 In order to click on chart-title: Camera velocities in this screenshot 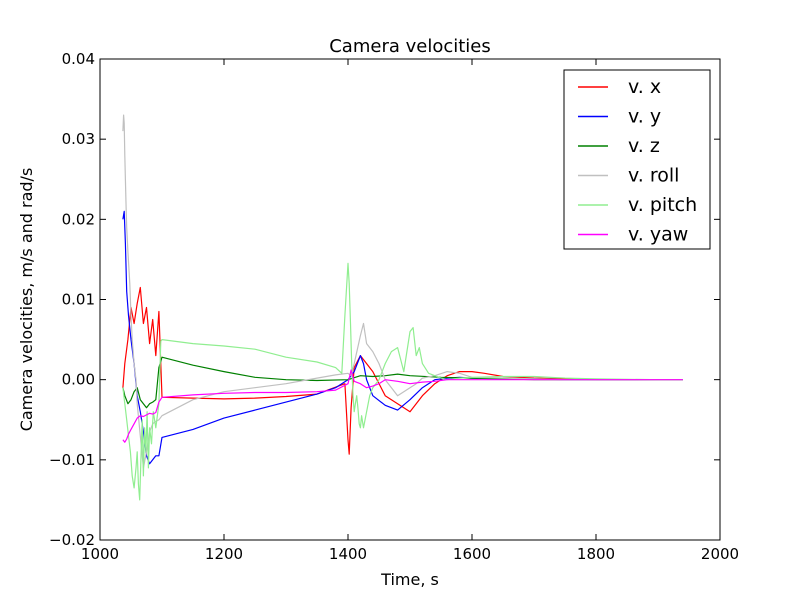, I will do `click(410, 46)`.